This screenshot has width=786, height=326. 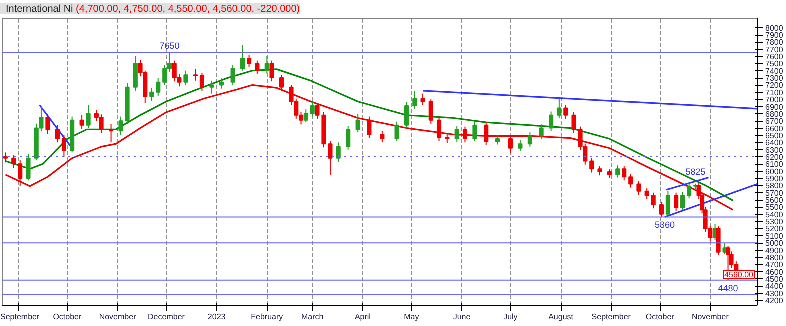 What do you see at coordinates (775, 279) in the screenshot?
I see `y-tick-label: 4500` at bounding box center [775, 279].